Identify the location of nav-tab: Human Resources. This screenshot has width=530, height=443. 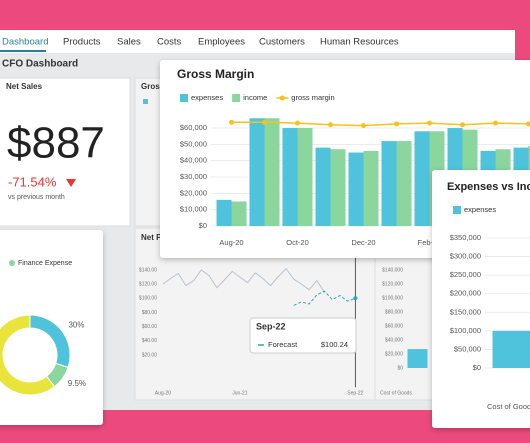
(359, 42).